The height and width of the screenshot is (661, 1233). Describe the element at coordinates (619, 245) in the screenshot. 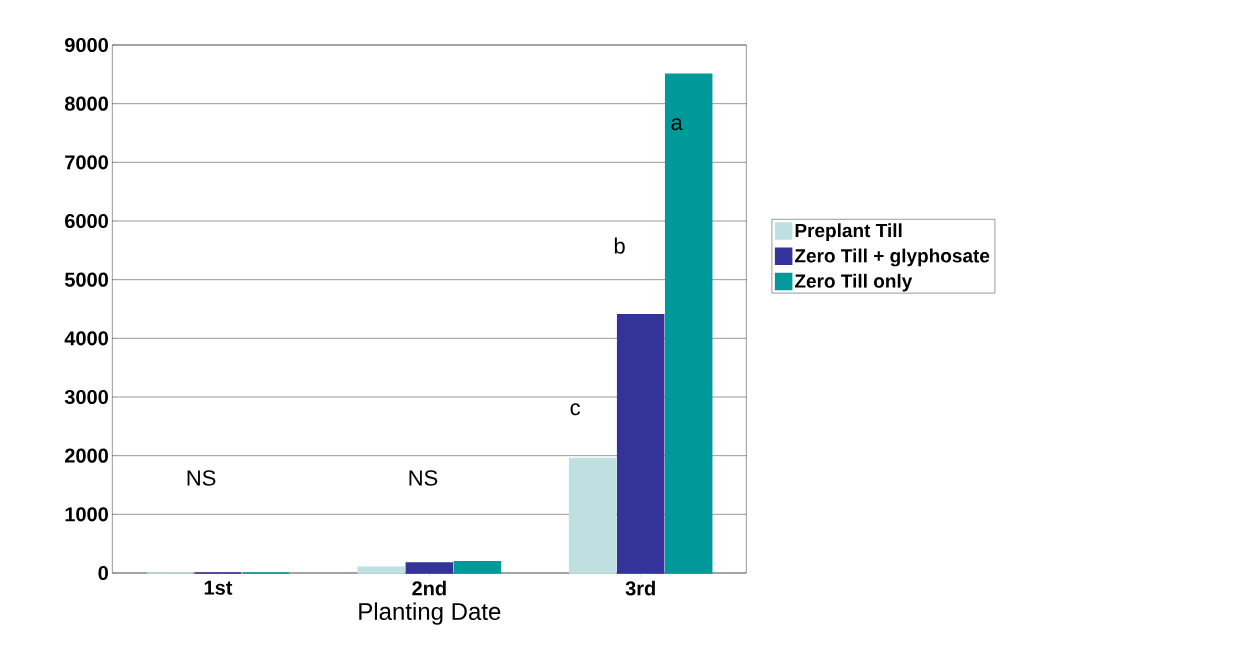

I see `annotation: b` at that location.